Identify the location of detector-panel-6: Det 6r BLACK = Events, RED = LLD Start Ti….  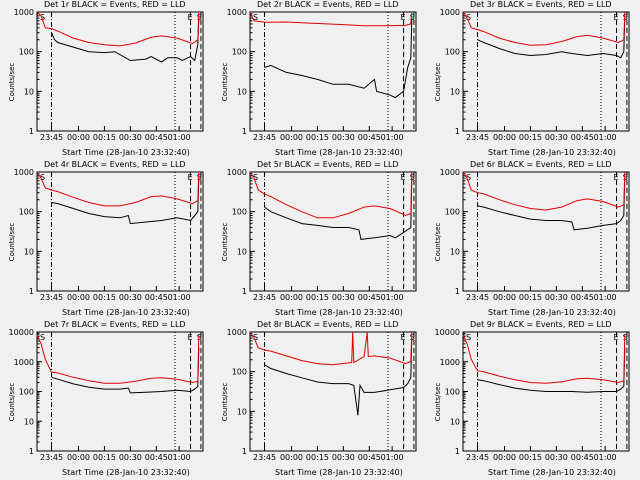
(532, 240).